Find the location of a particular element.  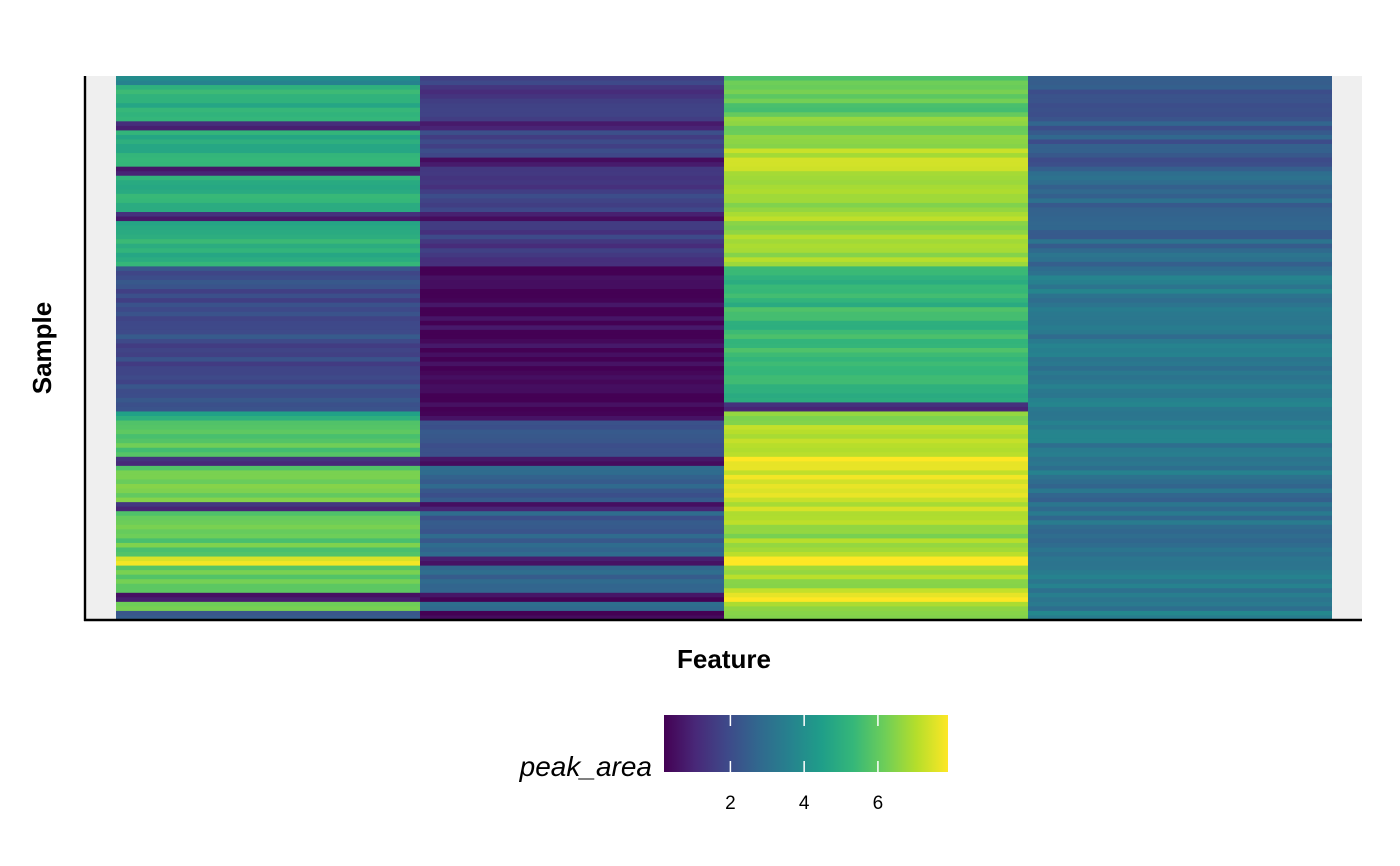

y-axis-title: Sample is located at coordinates (42, 348).